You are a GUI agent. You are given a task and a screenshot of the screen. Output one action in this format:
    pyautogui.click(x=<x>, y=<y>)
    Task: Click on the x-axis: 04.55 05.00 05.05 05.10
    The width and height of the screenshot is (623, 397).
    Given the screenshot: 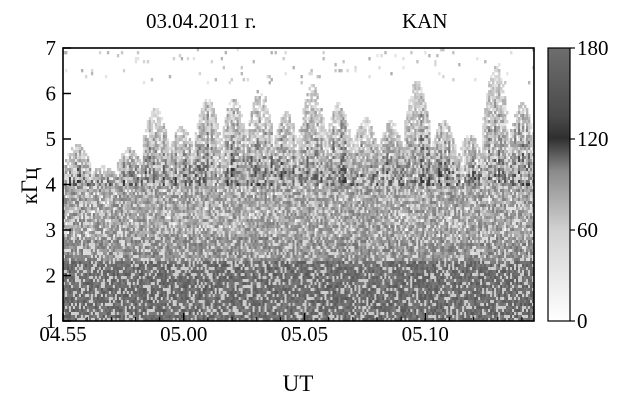 What is the action you would take?
    pyautogui.click(x=281, y=329)
    